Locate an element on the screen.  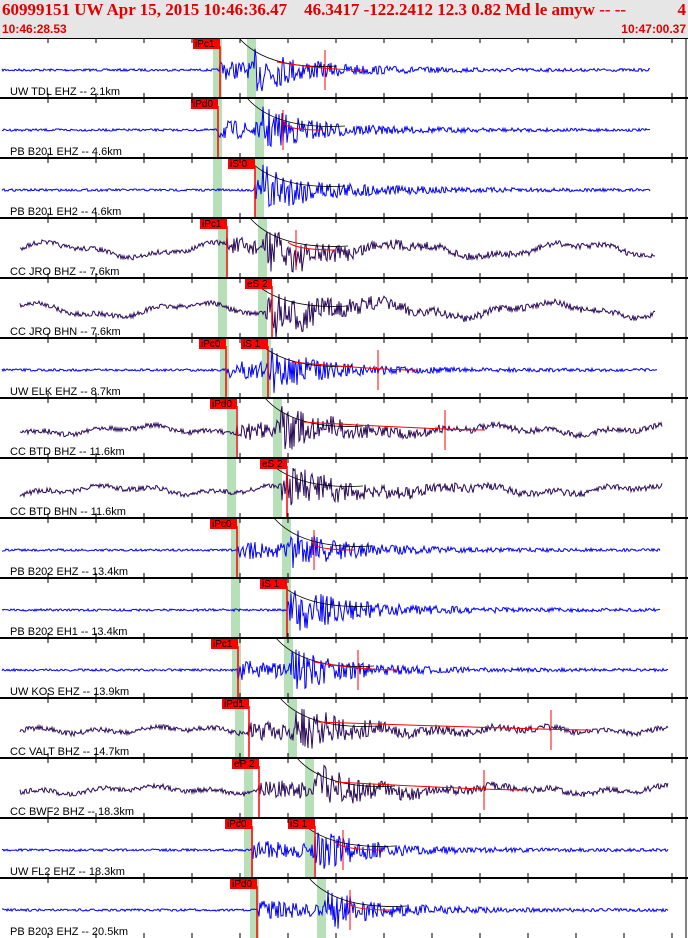
trace-row: iPd0 PB B203 EHZ -- 20.5km is located at coordinates (344, 907).